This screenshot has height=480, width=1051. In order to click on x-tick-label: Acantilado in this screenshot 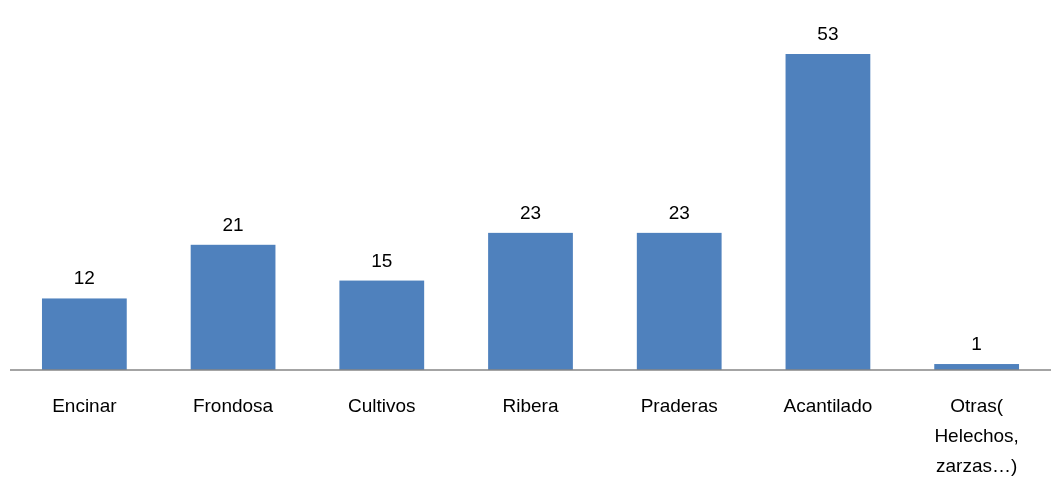, I will do `click(828, 405)`.